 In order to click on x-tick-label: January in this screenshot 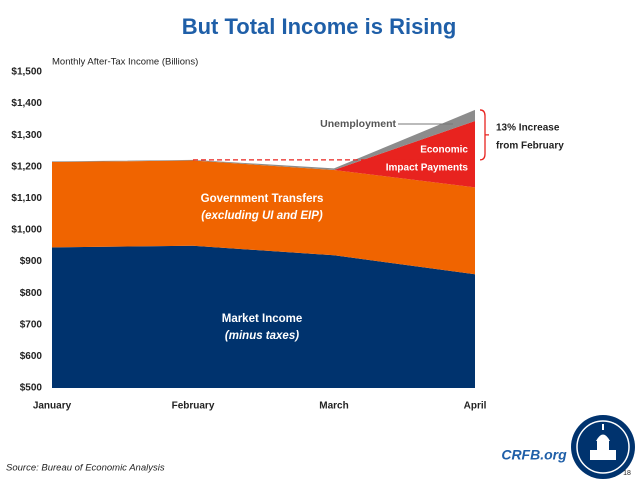, I will do `click(52, 406)`.